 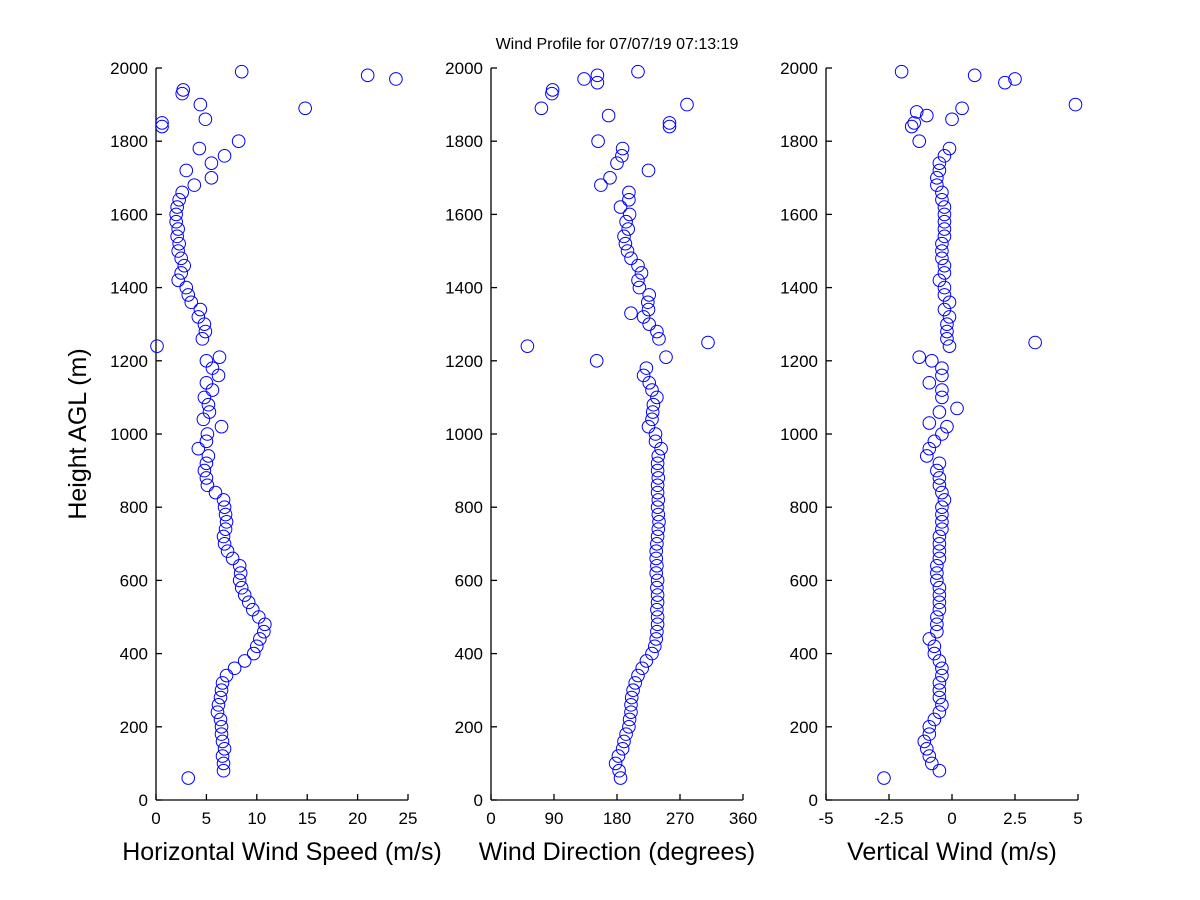 What do you see at coordinates (1015, 818) in the screenshot?
I see `x-tick-label: 2.5` at bounding box center [1015, 818].